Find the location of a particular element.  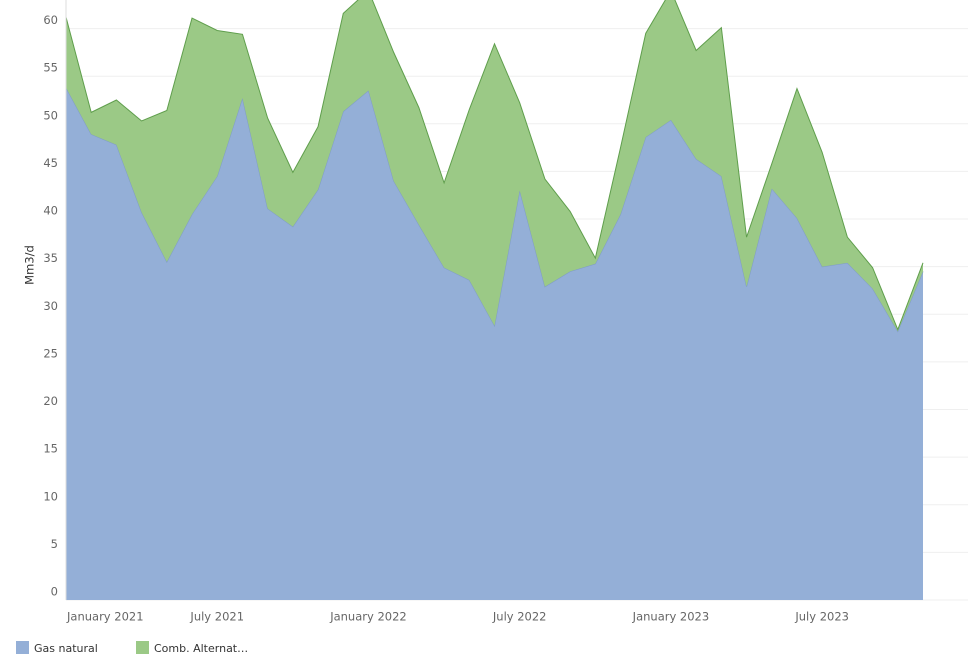

x-tick-label: January 2021 is located at coordinates (105, 617).